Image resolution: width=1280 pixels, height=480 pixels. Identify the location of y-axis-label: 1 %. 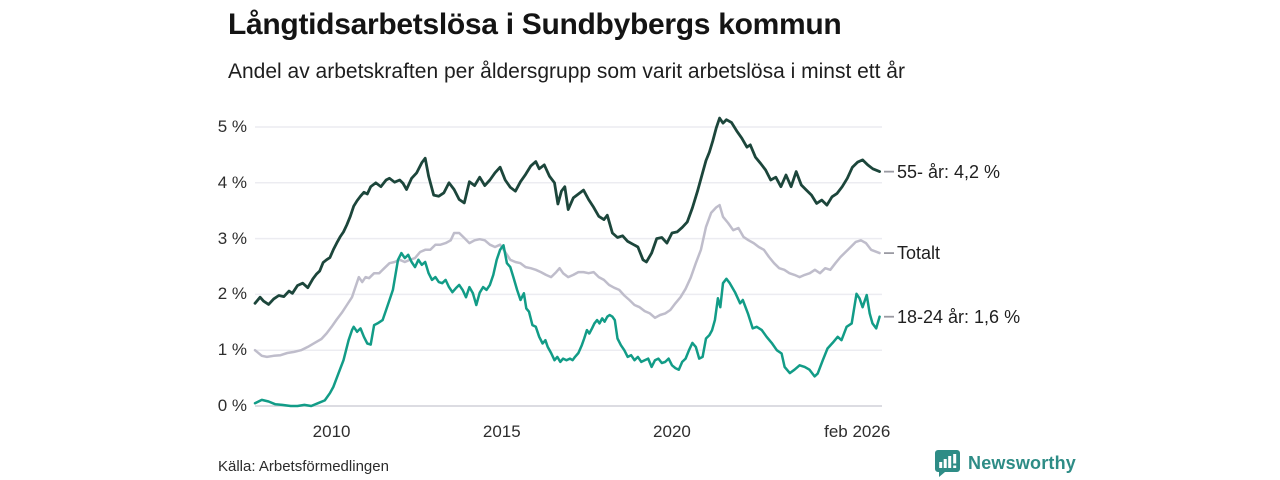
(232, 350).